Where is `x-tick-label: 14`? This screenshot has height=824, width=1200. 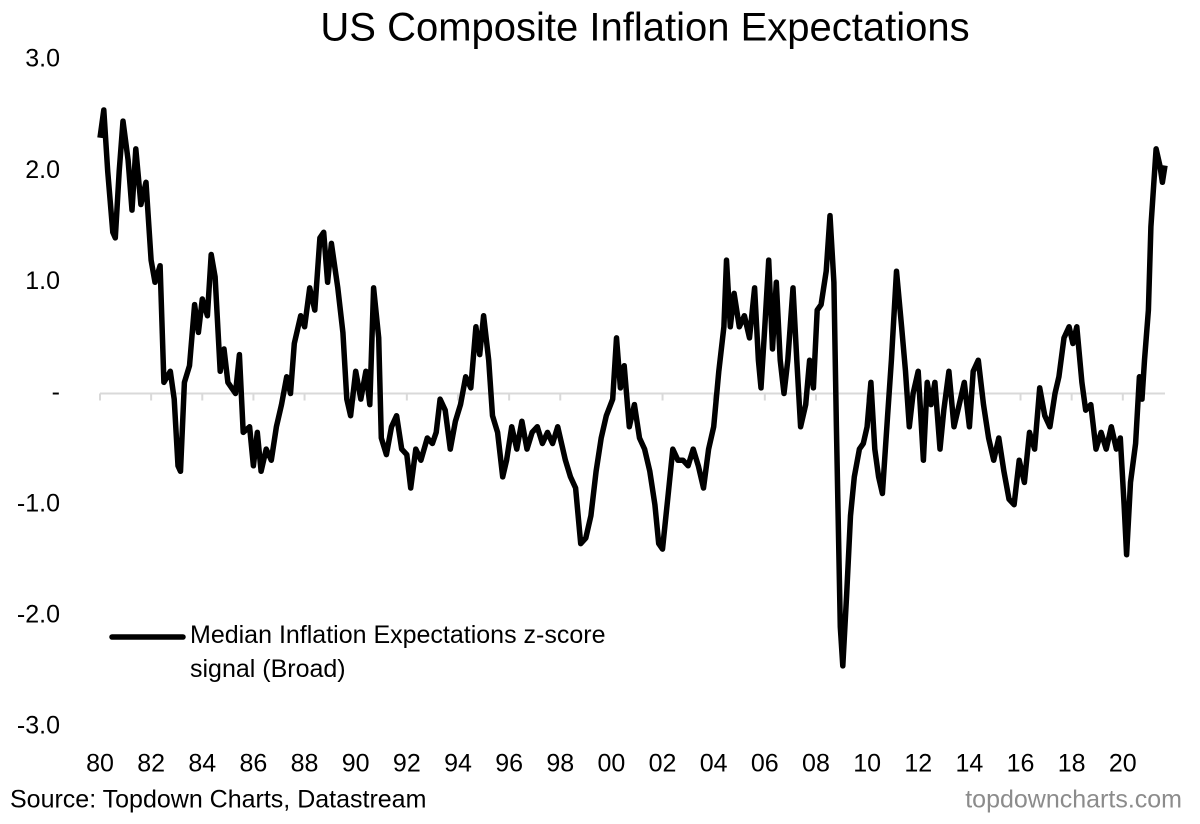
x-tick-label: 14 is located at coordinates (969, 764).